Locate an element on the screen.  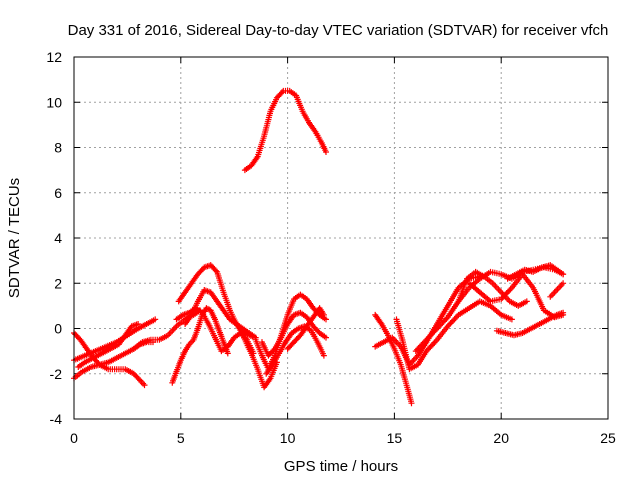
series-sat-d is located at coordinates (108, 345).